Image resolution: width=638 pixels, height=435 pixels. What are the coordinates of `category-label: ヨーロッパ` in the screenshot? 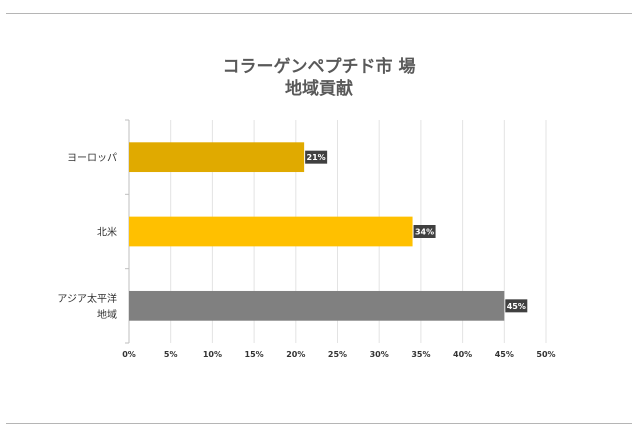 It's located at (92, 158).